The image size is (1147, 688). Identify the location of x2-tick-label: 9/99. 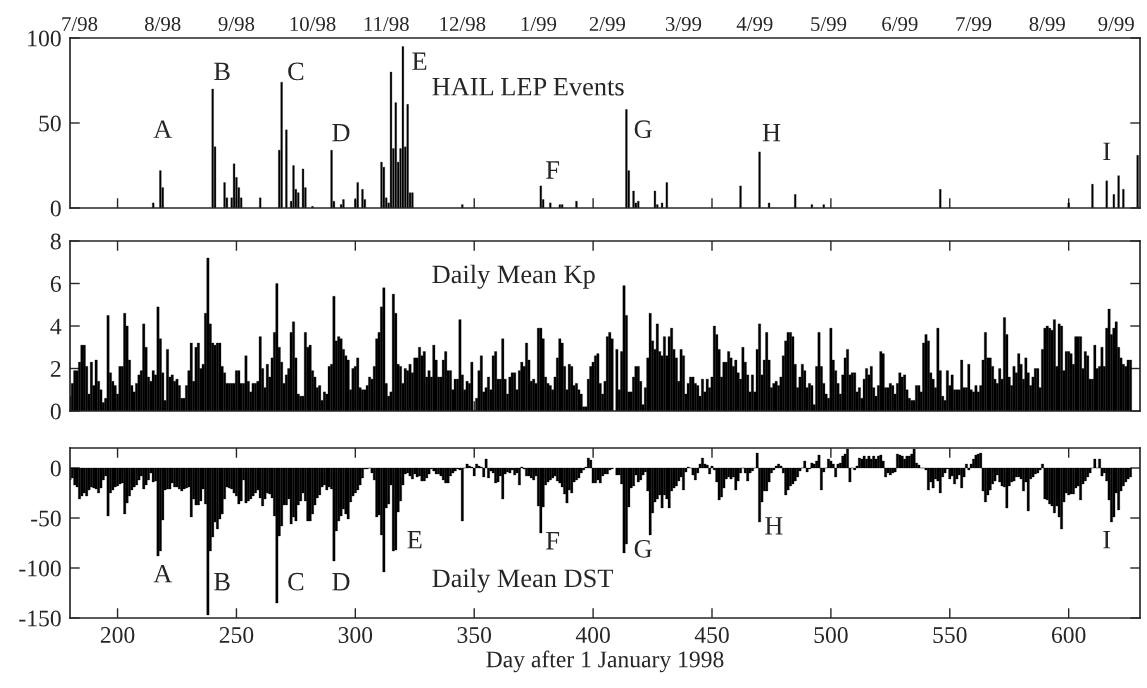
(1116, 23).